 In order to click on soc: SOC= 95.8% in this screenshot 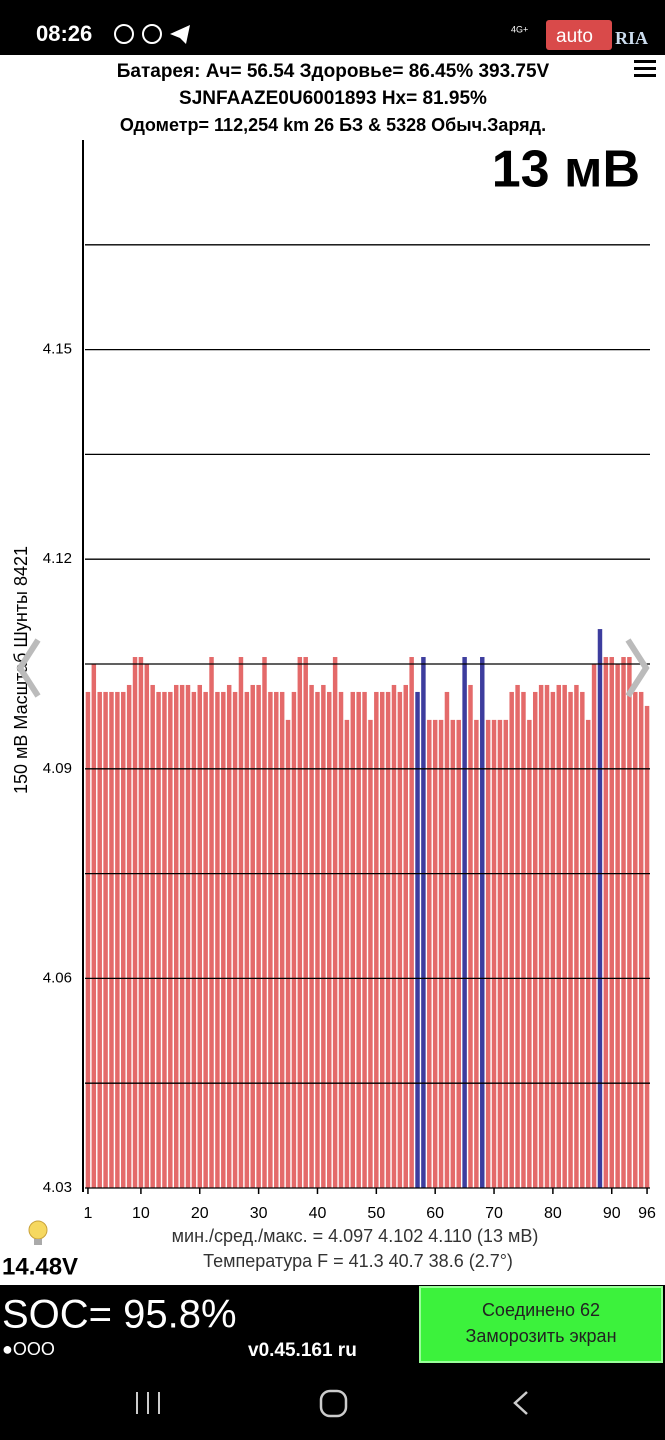, I will do `click(119, 1315)`.